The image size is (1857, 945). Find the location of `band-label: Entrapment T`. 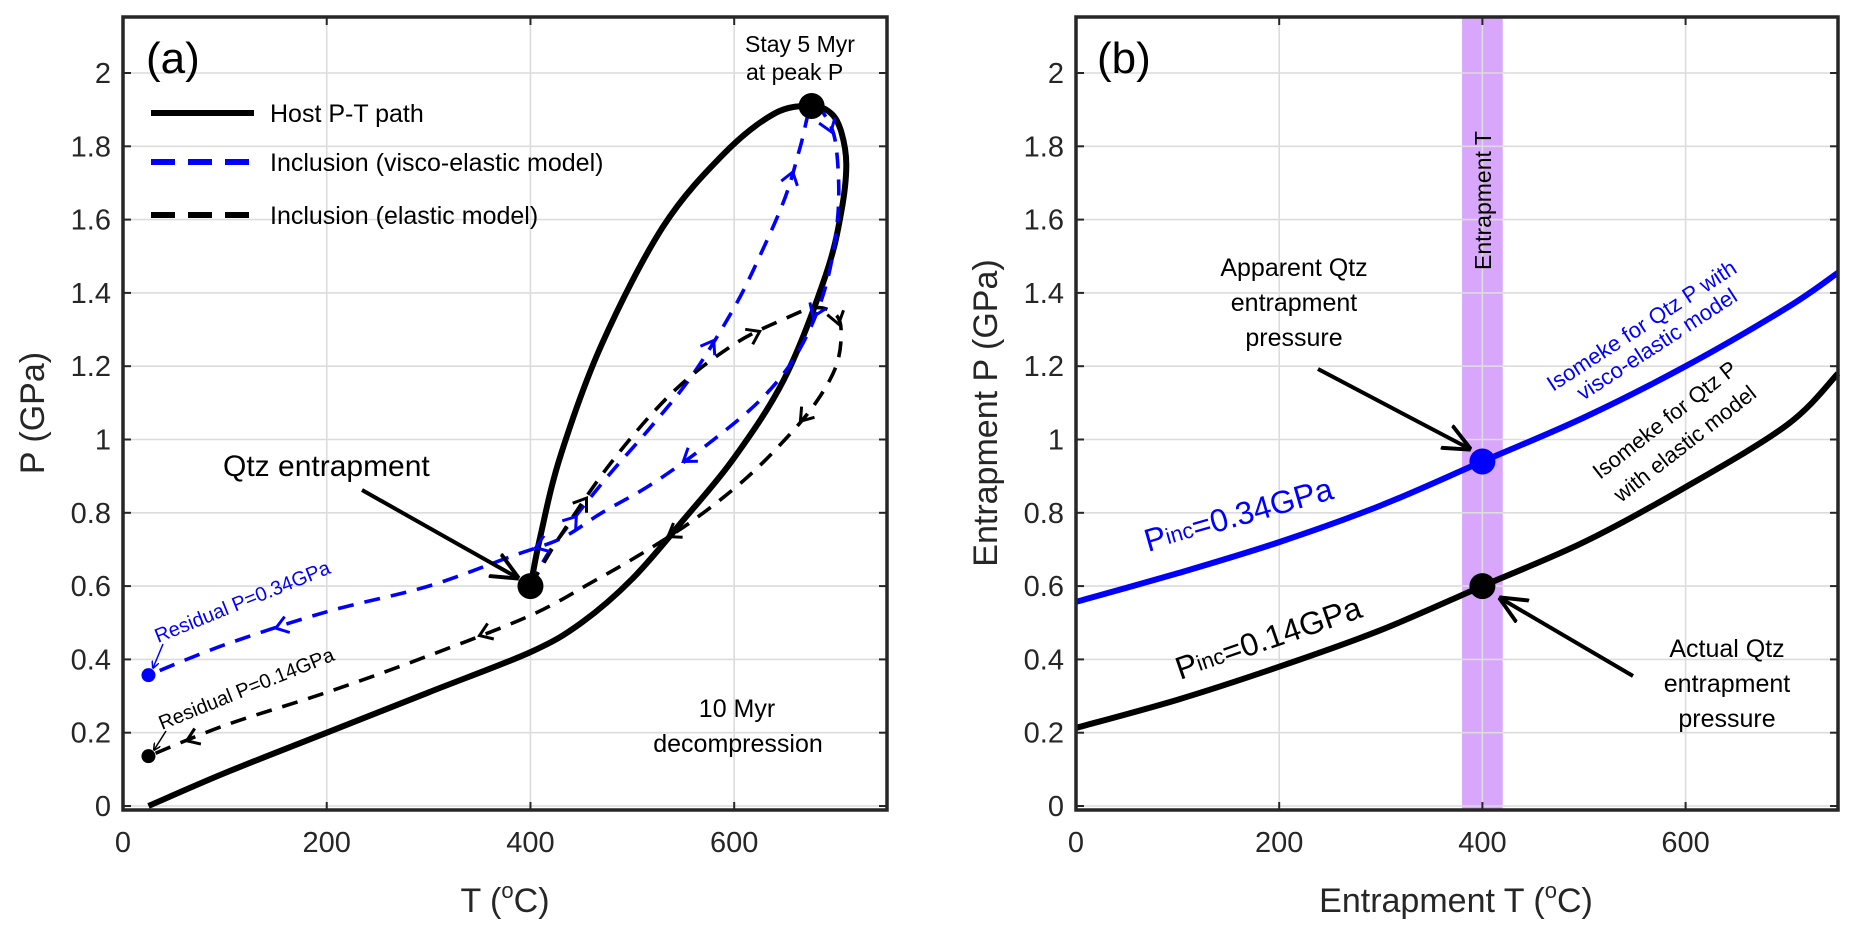

band-label: Entrapment T is located at coordinates (1483, 200).